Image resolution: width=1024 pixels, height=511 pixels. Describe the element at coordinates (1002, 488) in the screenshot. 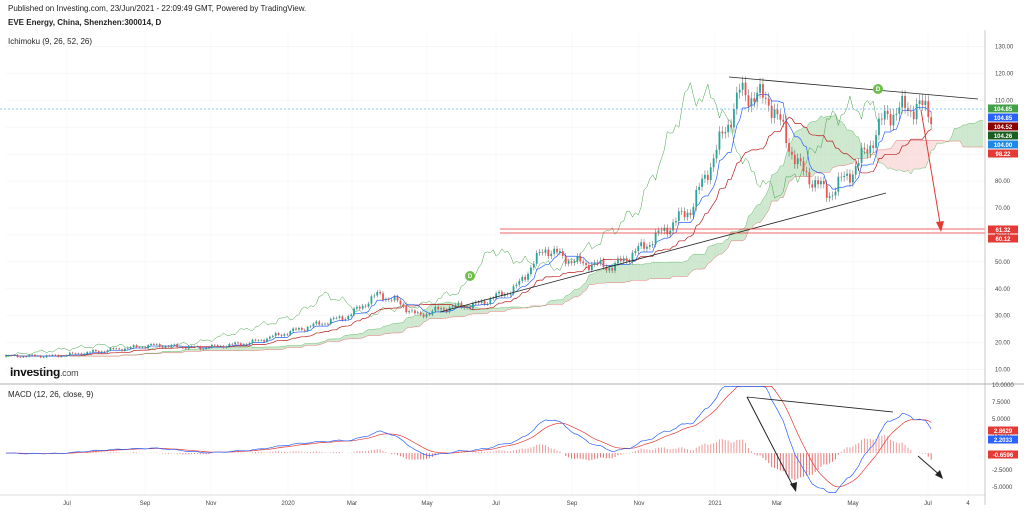

I see `macd-y-tick-label: -5.0000` at that location.